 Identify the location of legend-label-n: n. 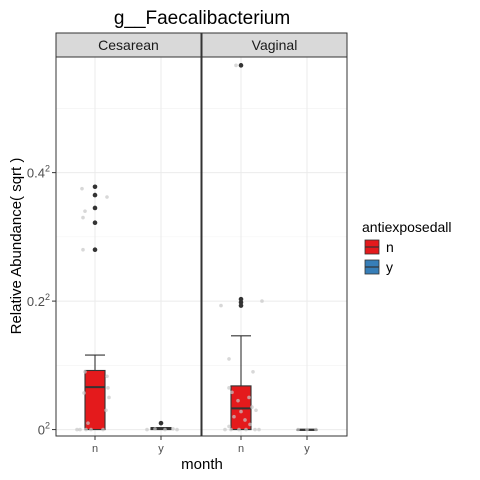
(390, 247).